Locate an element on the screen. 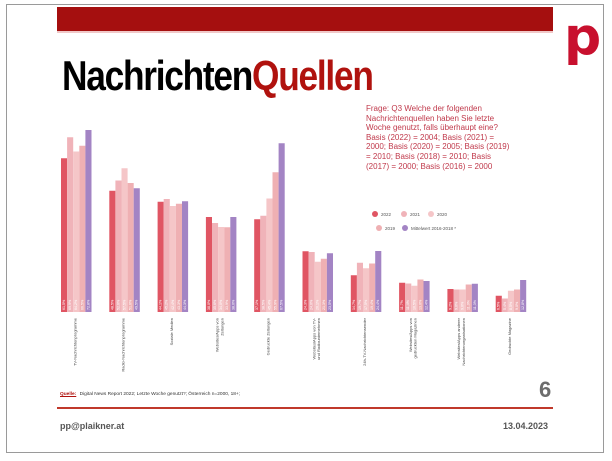 Image resolution: width=612 pixels, height=461 pixels. bar-value-label: 38,5% is located at coordinates (263, 304).